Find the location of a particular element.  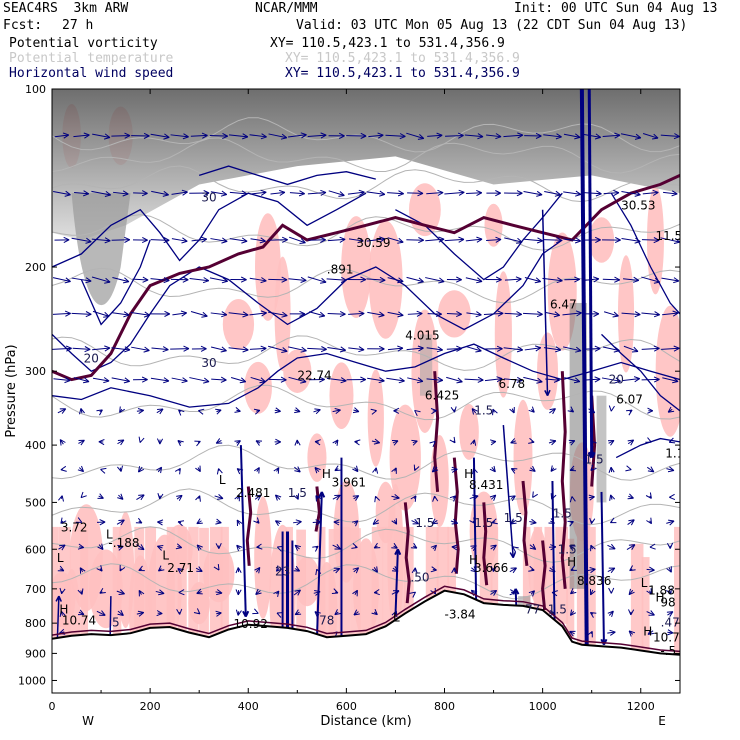

field-xy-pv: XY= 110.5,423.1 to 531.4,356.9 is located at coordinates (387, 43).